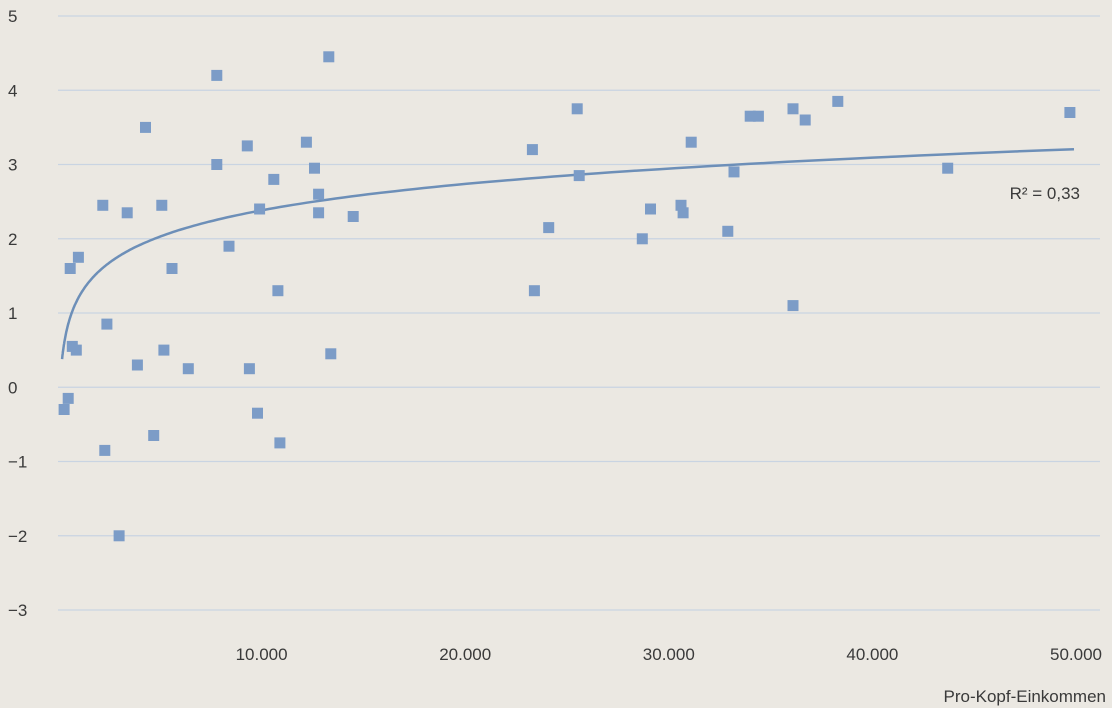 The width and height of the screenshot is (1112, 708). What do you see at coordinates (1024, 696) in the screenshot?
I see `x-axis-label: Pro-Kopf-Einkommen` at bounding box center [1024, 696].